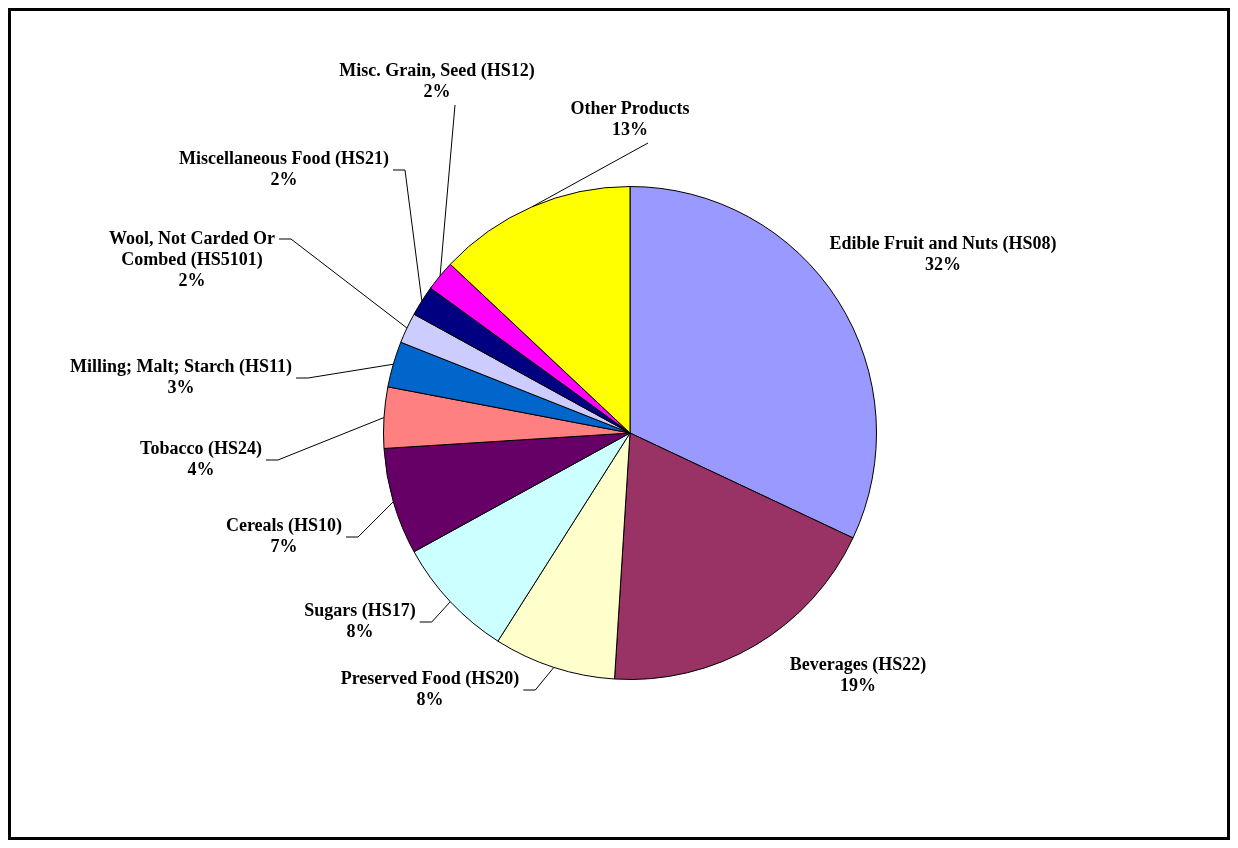  I want to click on slice-label: Sugars (HS17), so click(360, 611).